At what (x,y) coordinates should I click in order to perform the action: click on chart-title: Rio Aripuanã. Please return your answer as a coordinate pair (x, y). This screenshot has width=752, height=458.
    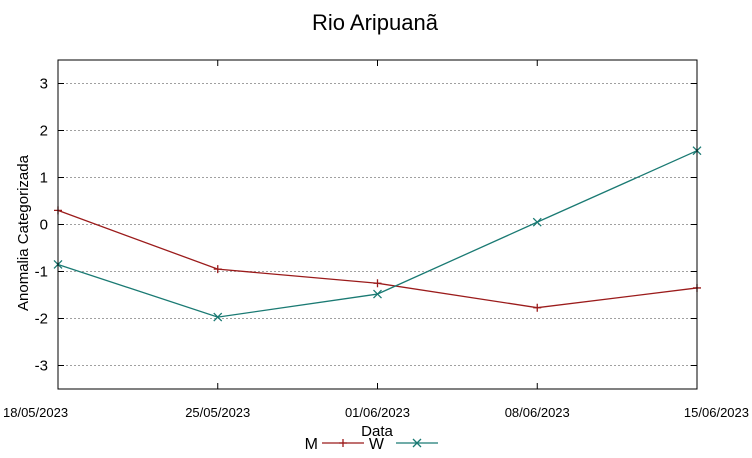
    Looking at the image, I should click on (375, 22).